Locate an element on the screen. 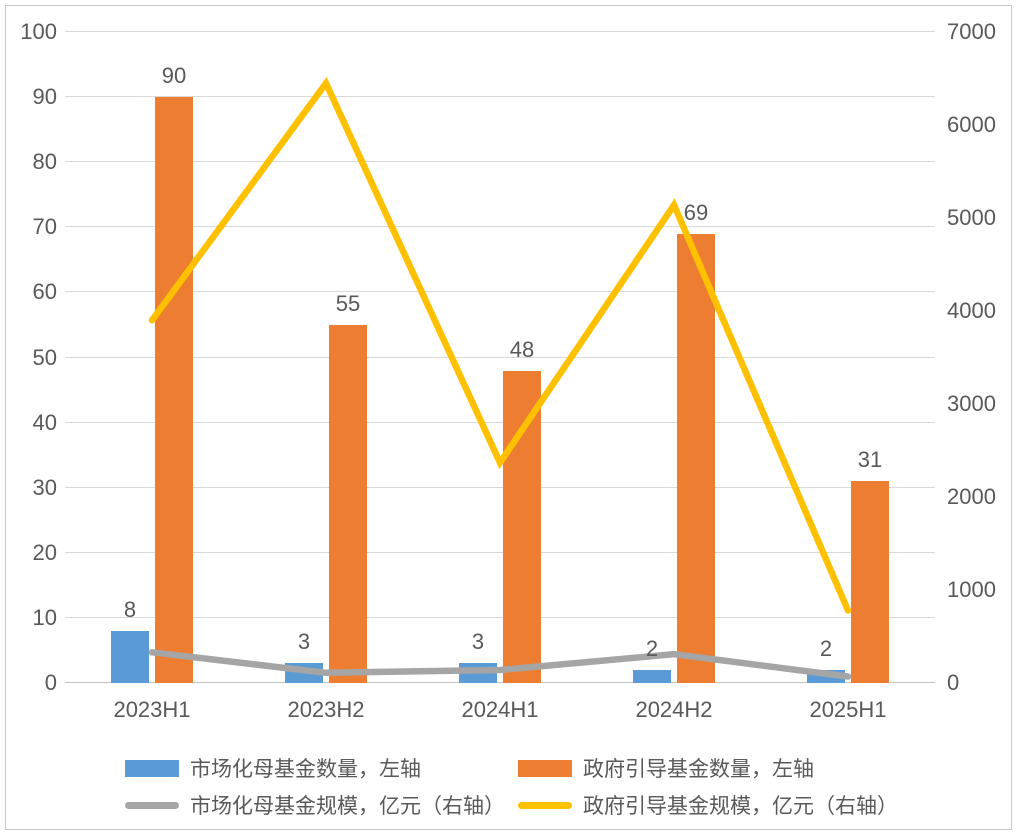 This screenshot has height=836, width=1018. bar-data-label: 8 is located at coordinates (130, 609).